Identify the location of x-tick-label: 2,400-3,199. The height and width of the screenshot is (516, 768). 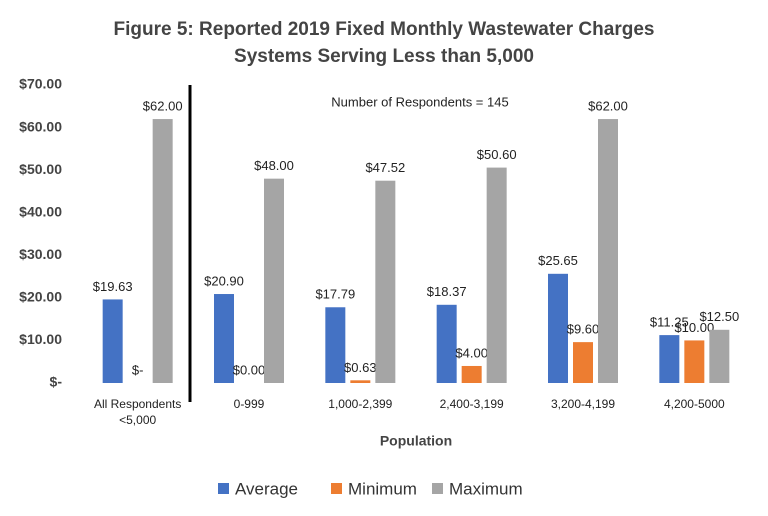
(471, 404).